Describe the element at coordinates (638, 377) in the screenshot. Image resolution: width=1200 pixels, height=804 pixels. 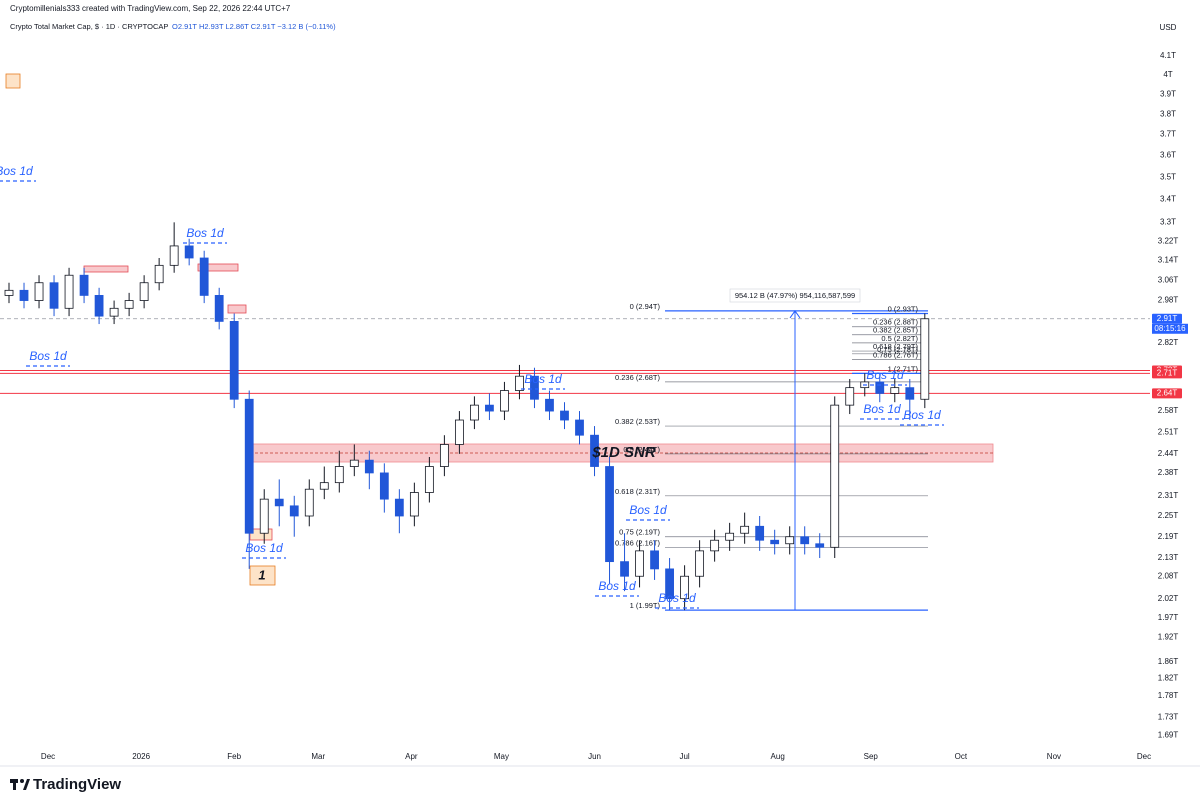
I see `fib-label: 0.236 (2.68T)` at that location.